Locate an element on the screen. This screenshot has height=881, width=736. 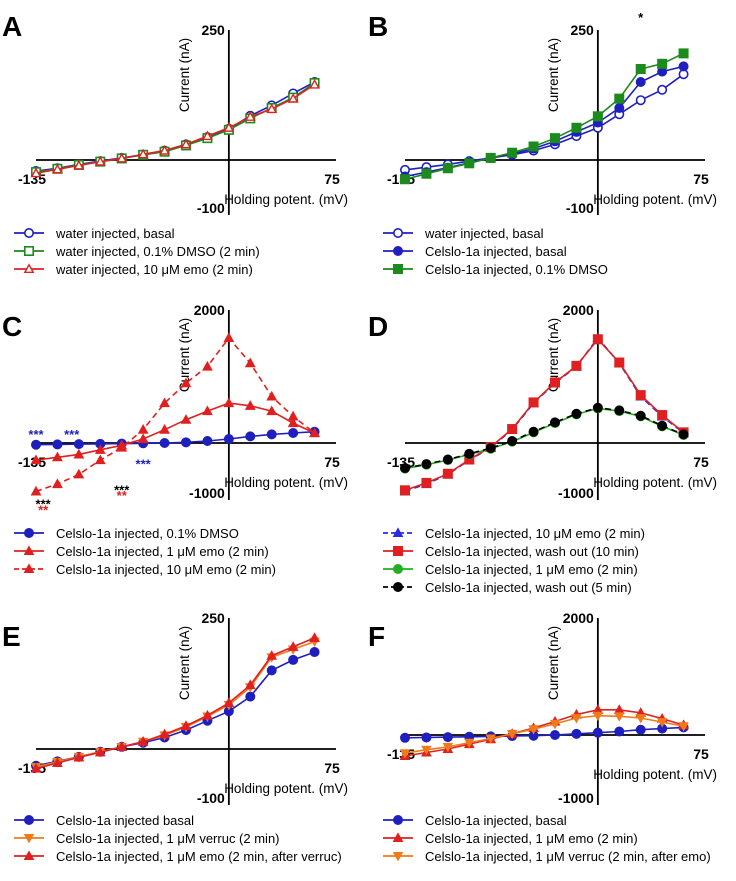
legend-label: water injected, 10 μM emo (2 min) is located at coordinates (154, 269).